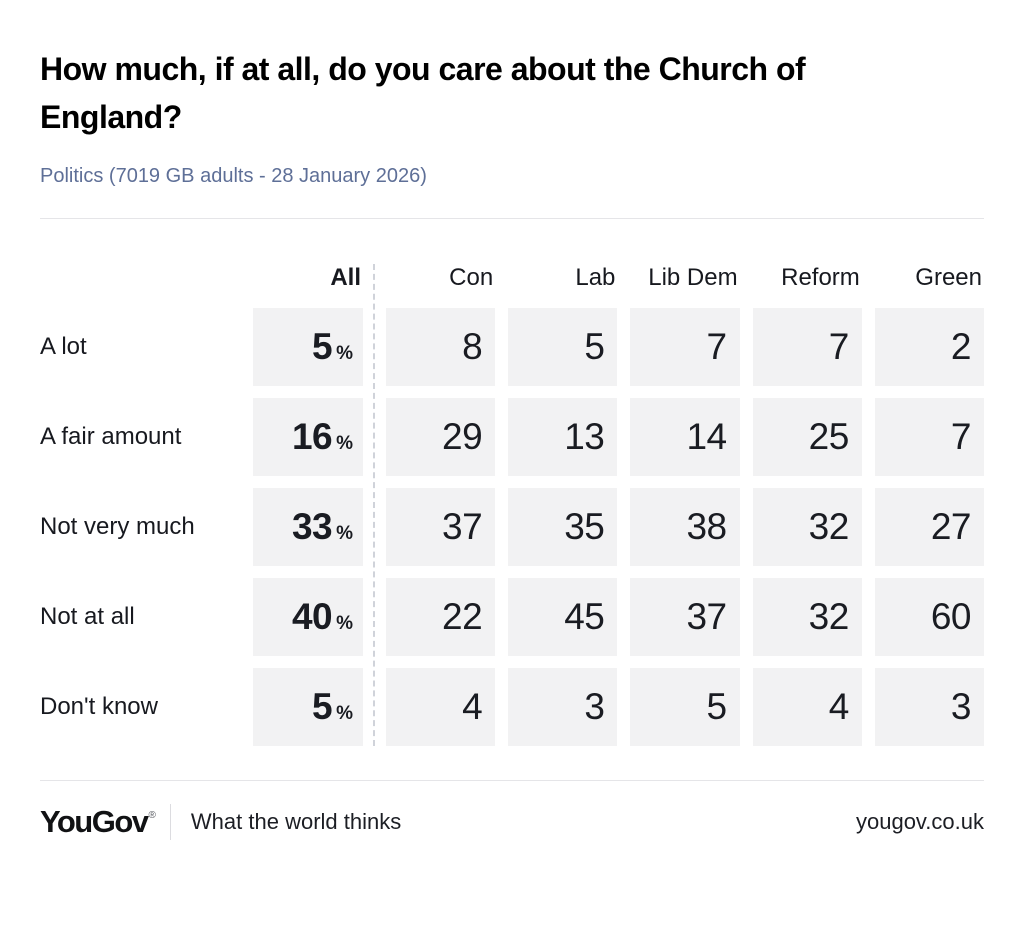 The width and height of the screenshot is (1024, 928). What do you see at coordinates (685, 527) in the screenshot?
I see `value-cell: 38` at bounding box center [685, 527].